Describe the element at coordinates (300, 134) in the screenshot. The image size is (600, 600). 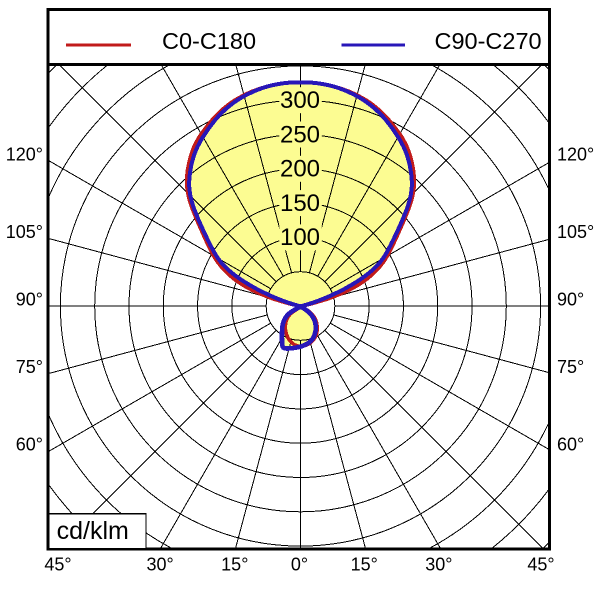
I see `svg-text: 250` at that location.